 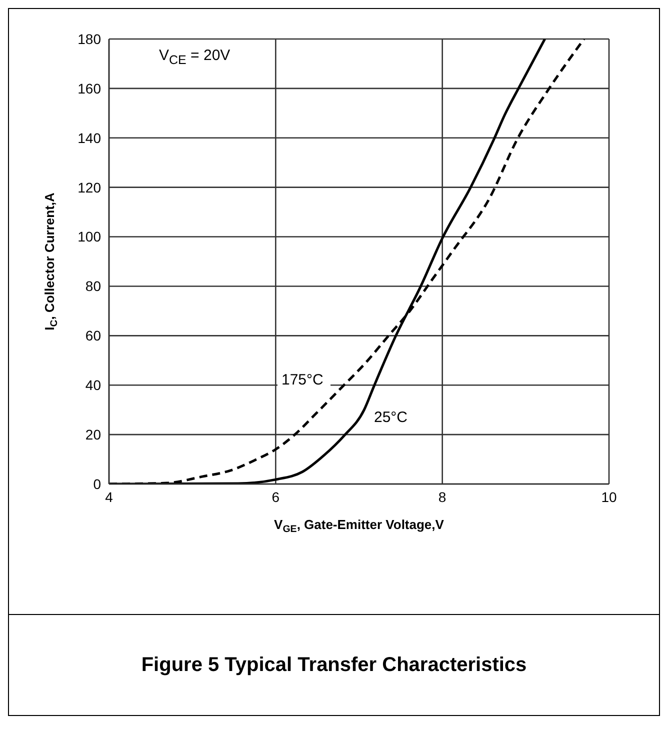 What do you see at coordinates (90, 236) in the screenshot?
I see `y-tick-label: 100` at bounding box center [90, 236].